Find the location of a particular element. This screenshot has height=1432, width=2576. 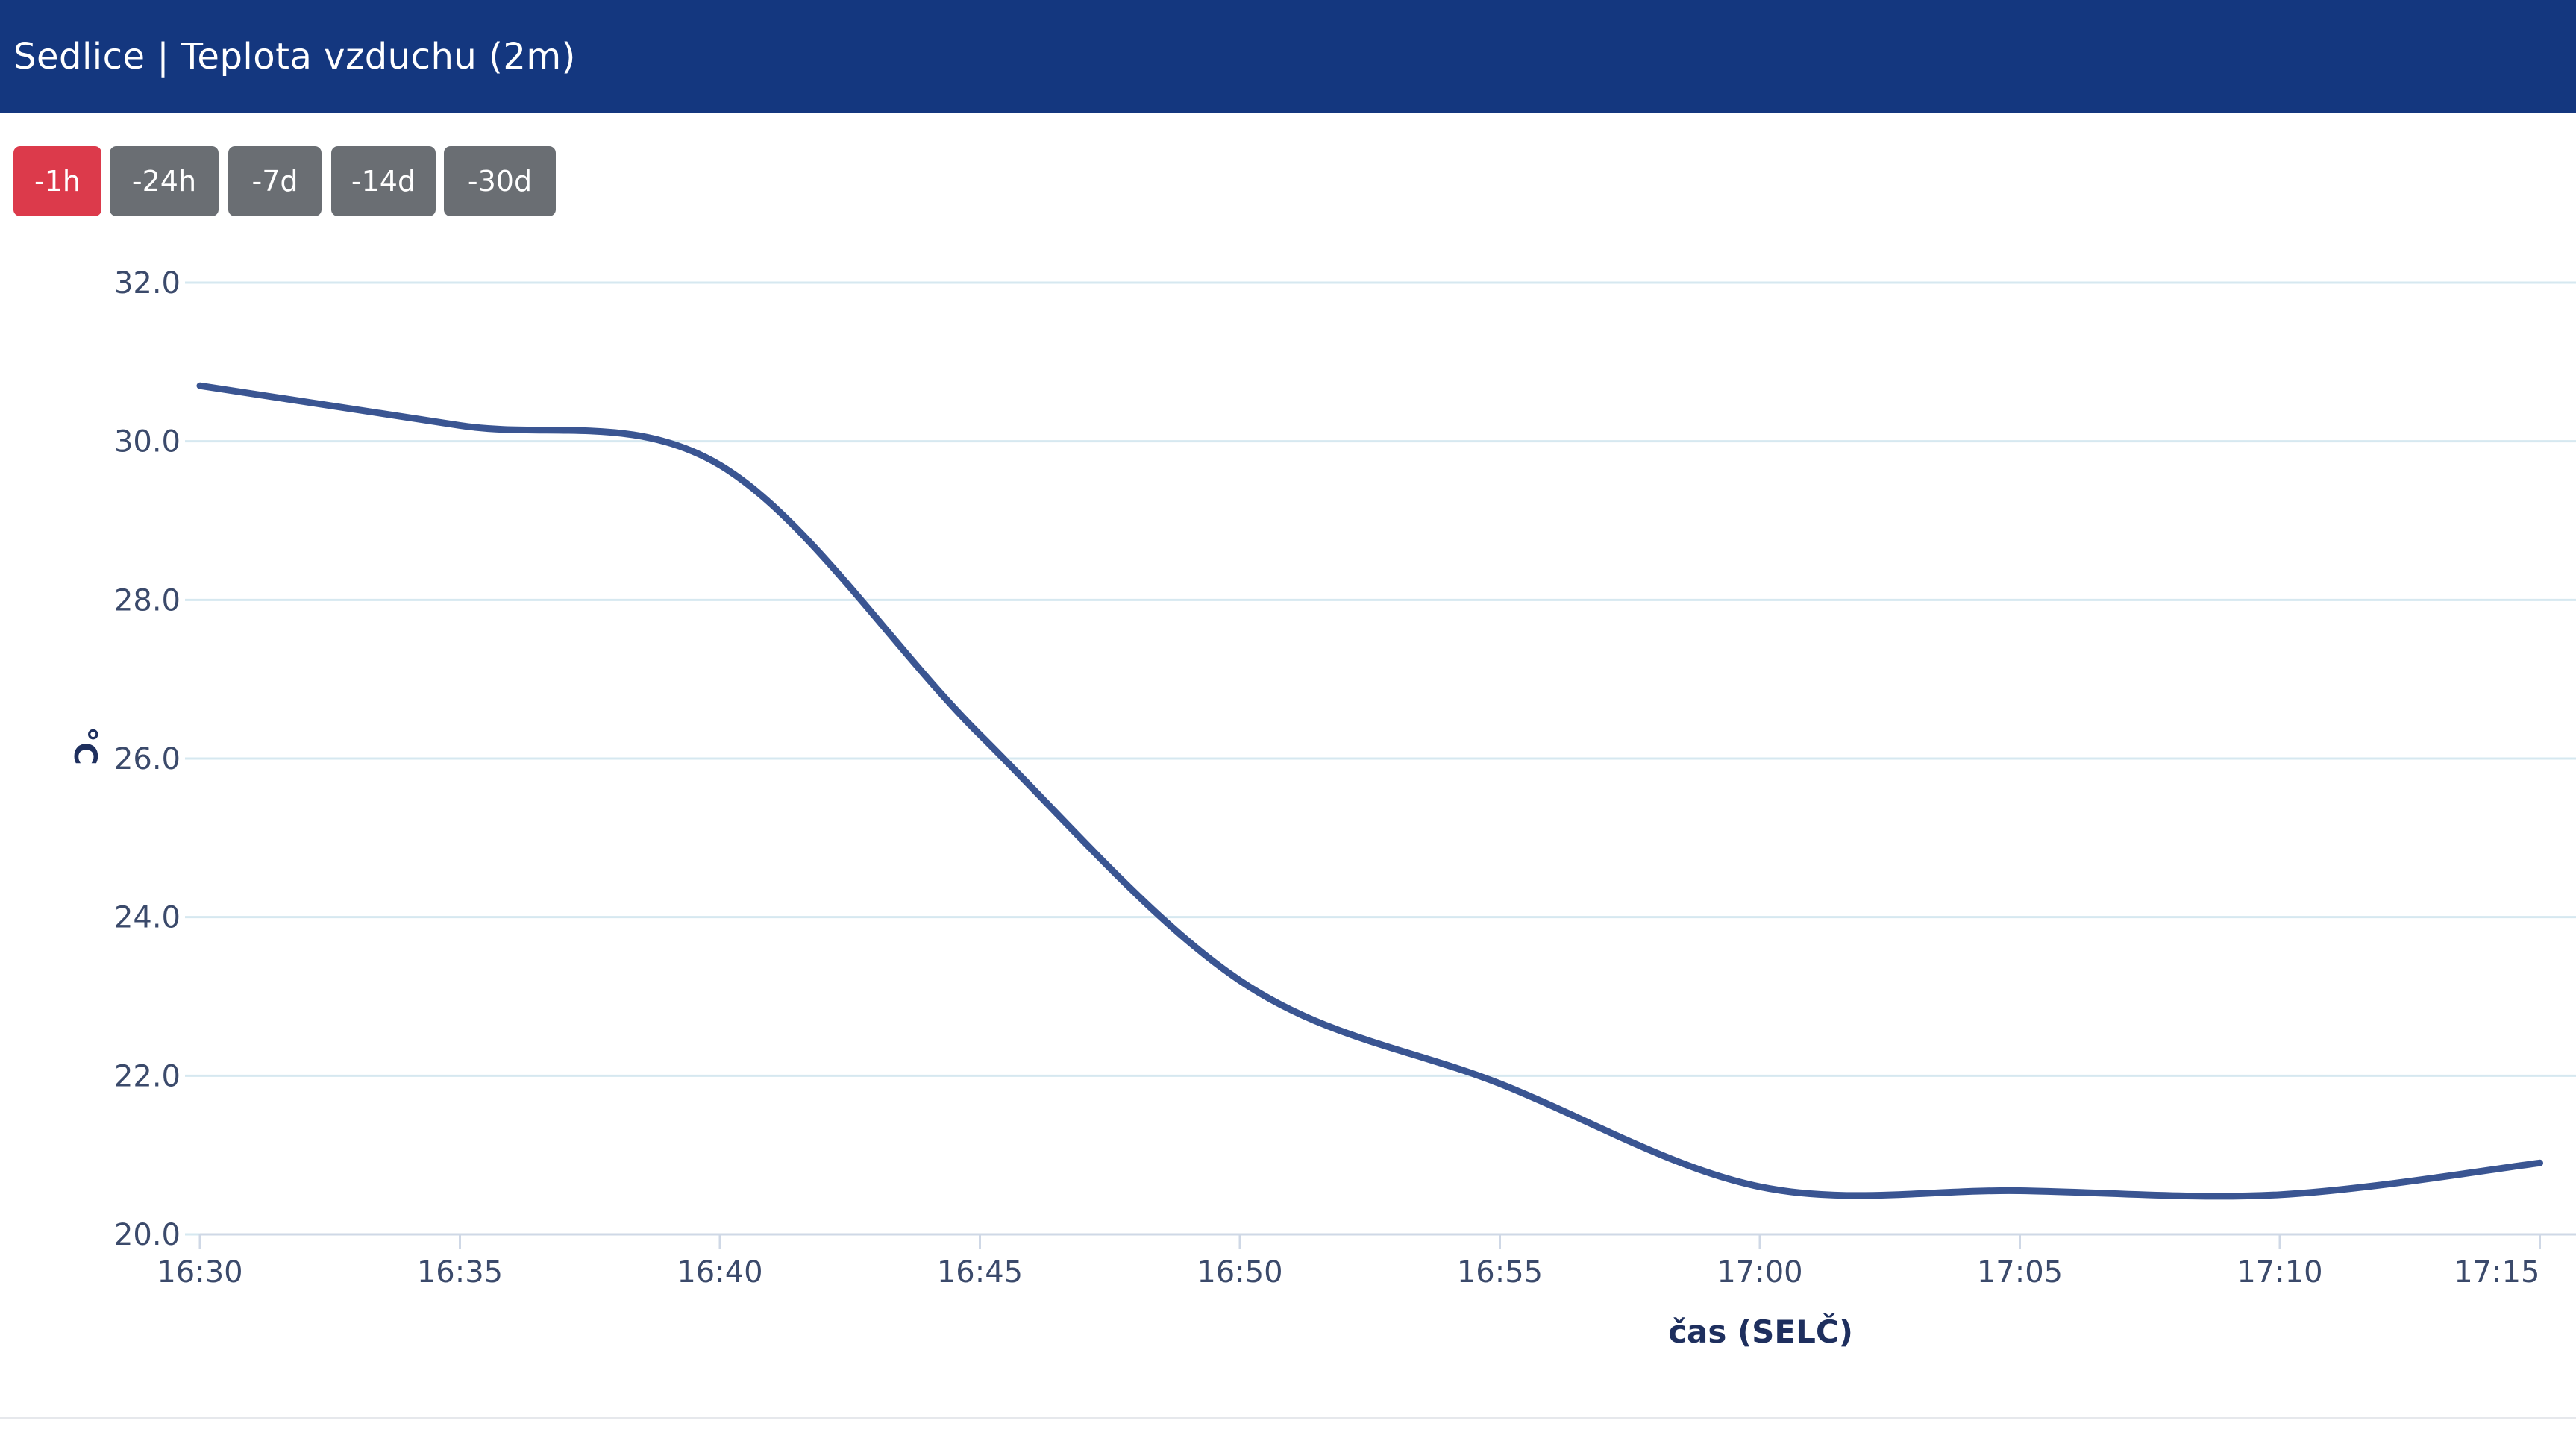

y-tick-label: 28.0 is located at coordinates (147, 600).